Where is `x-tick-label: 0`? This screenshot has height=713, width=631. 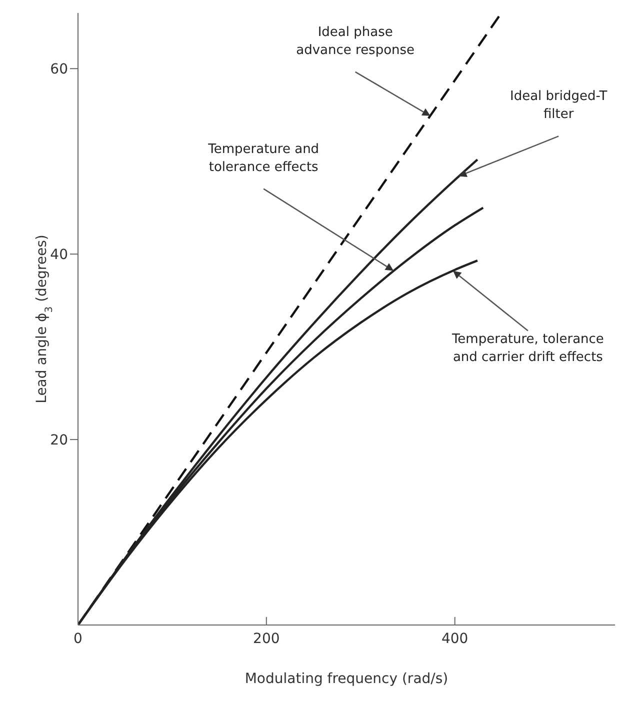 x-tick-label: 0 is located at coordinates (78, 638).